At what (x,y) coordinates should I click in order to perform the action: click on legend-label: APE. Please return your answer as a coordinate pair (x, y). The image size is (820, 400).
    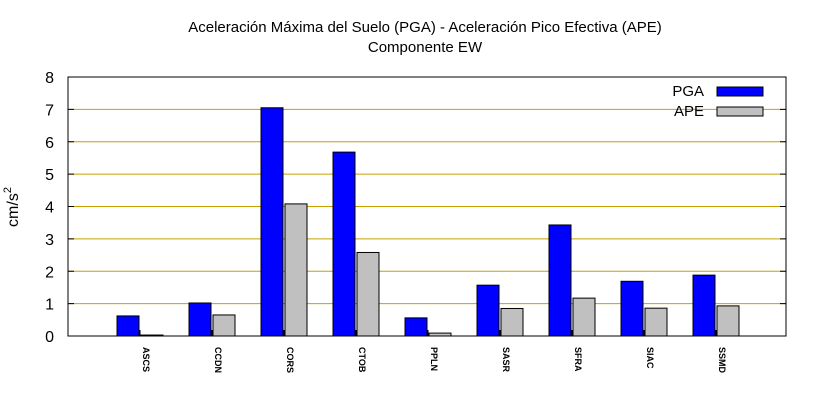
    Looking at the image, I should click on (689, 111).